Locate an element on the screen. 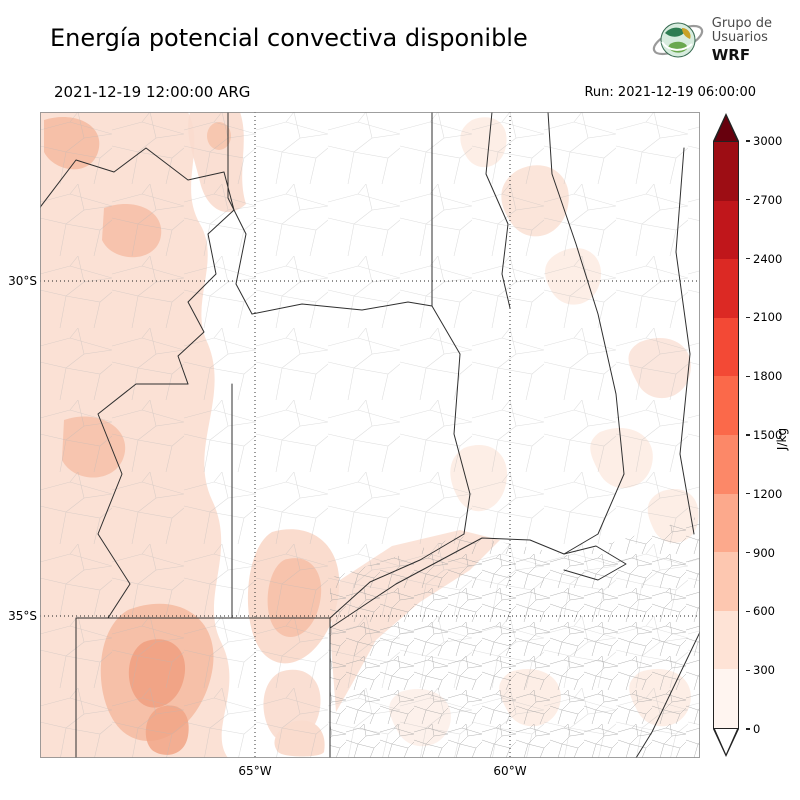 Image resolution: width=800 pixels, height=800 pixels. colorbar-tick: 0 is located at coordinates (771, 729).